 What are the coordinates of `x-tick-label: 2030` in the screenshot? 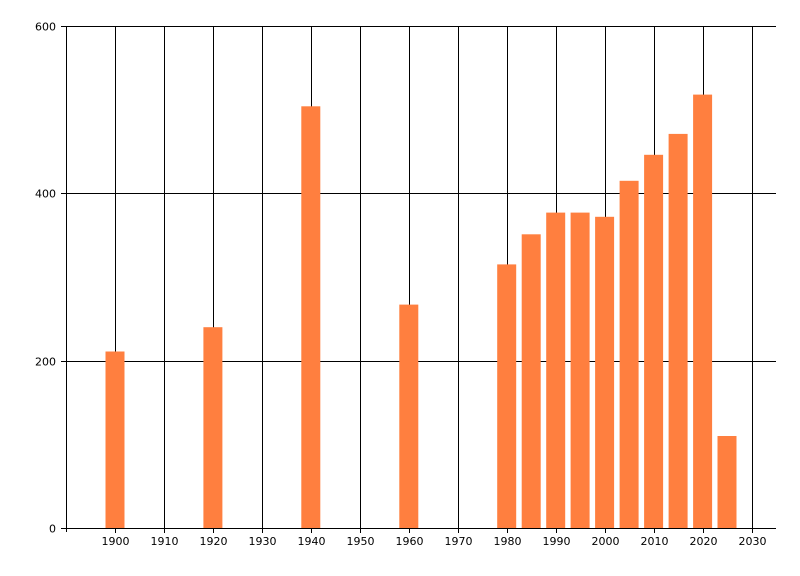 It's located at (753, 541).